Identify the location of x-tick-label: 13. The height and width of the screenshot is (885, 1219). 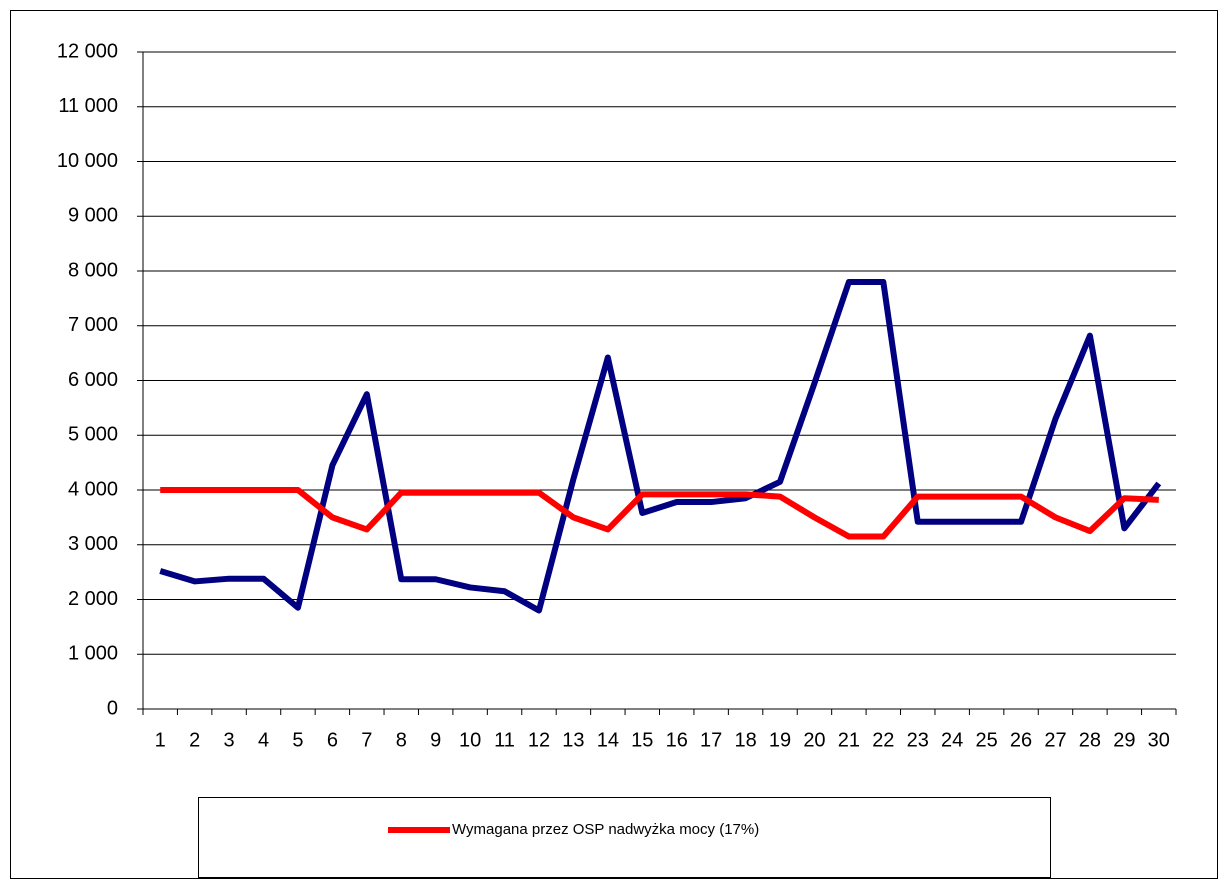
(573, 740).